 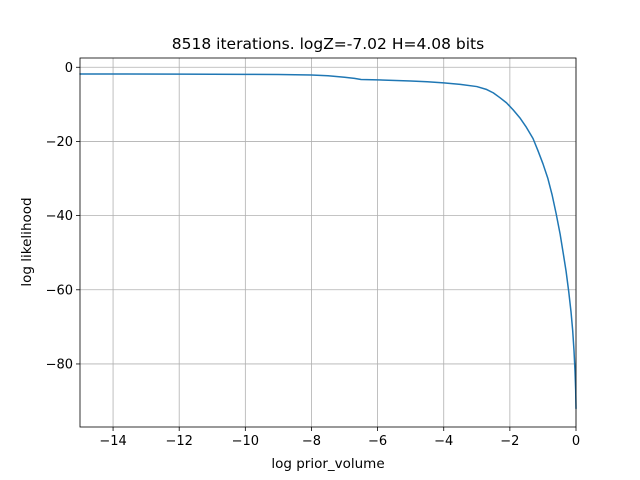 I want to click on y-tick-label: −80, so click(x=59, y=364).